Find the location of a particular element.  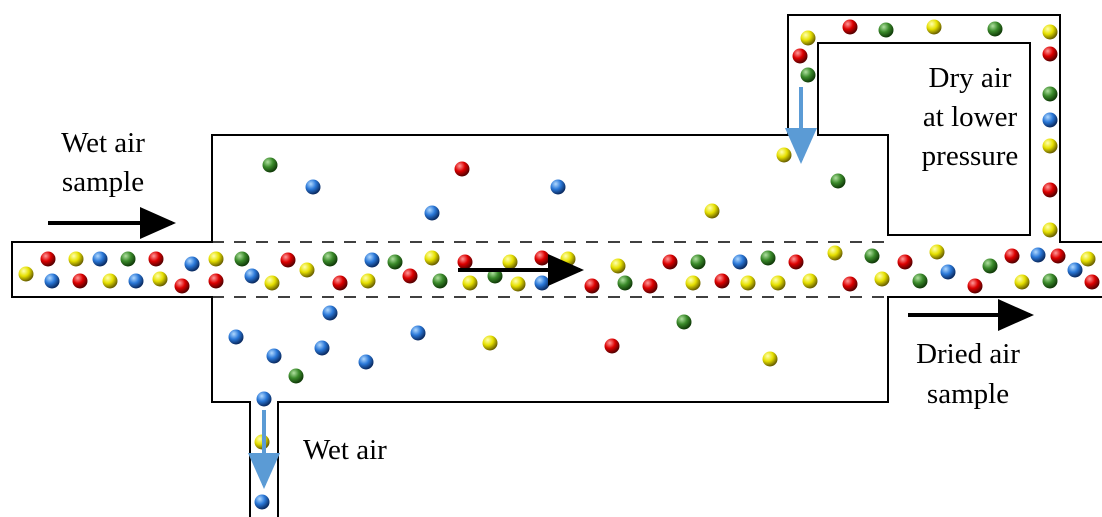

label: sample is located at coordinates (103, 182).